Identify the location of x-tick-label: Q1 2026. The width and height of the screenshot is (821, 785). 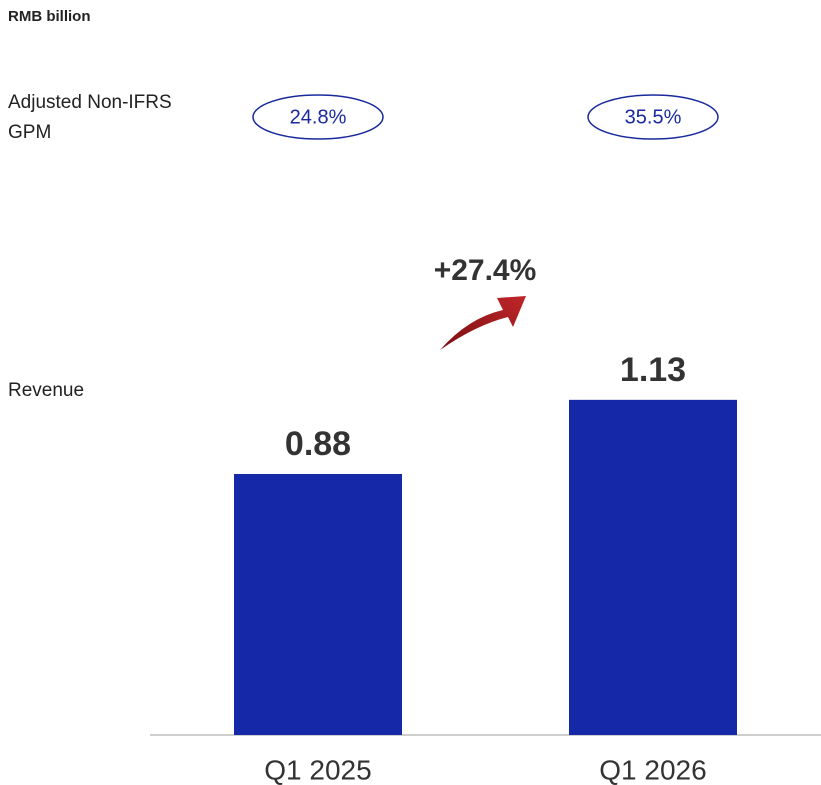
(652, 769).